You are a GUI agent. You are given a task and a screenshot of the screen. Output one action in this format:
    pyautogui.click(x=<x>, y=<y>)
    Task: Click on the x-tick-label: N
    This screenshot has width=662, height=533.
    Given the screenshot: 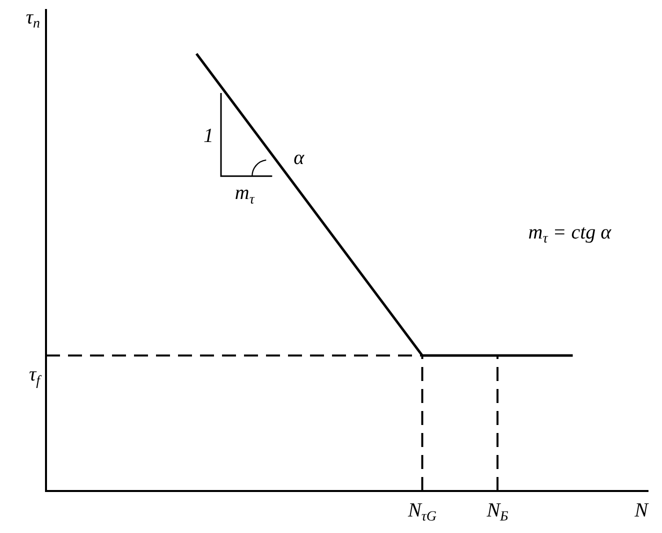 What is the action you would take?
    pyautogui.click(x=642, y=510)
    